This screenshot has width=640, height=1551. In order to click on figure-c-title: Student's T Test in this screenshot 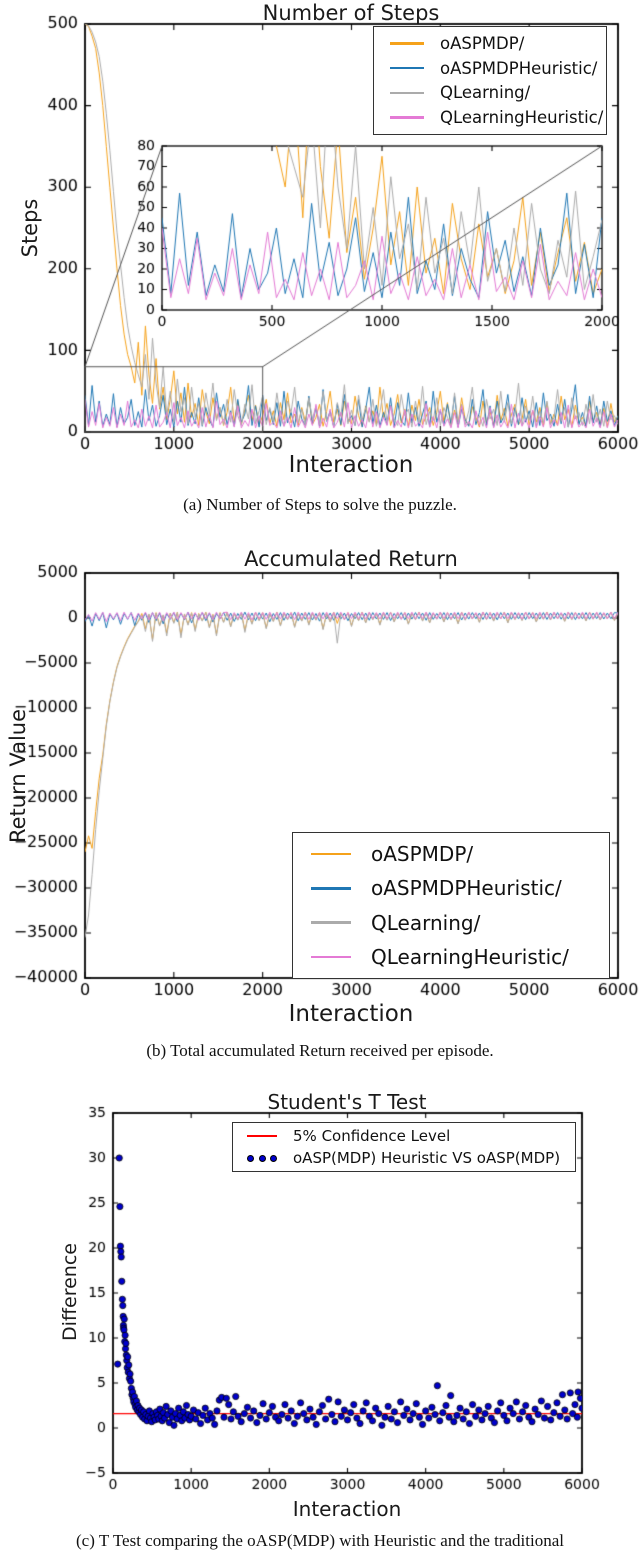, I will do `click(347, 1102)`.